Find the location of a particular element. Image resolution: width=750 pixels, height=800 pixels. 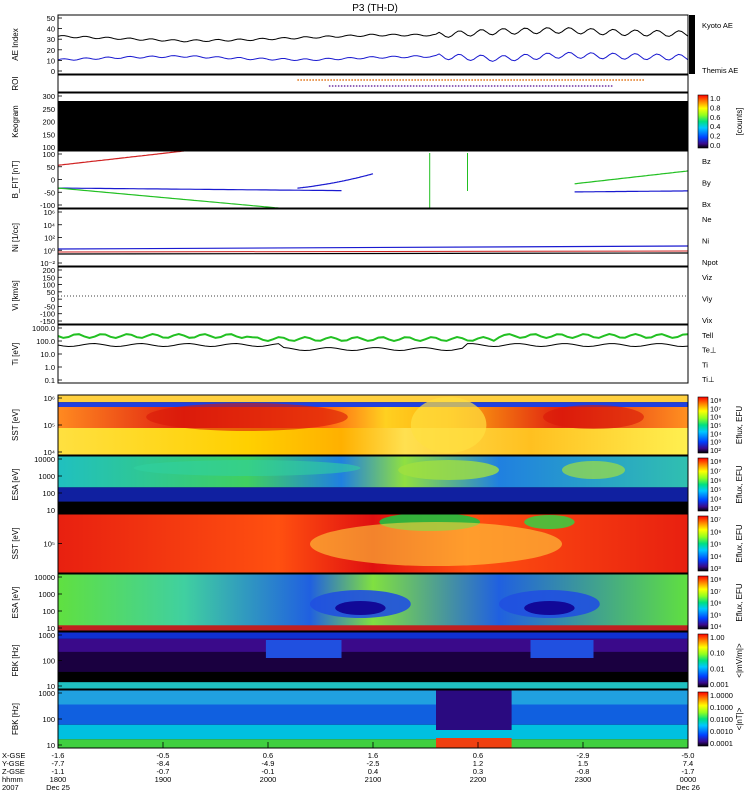

sst1-colorbar-tick: 10⁴ is located at coordinates (716, 433).